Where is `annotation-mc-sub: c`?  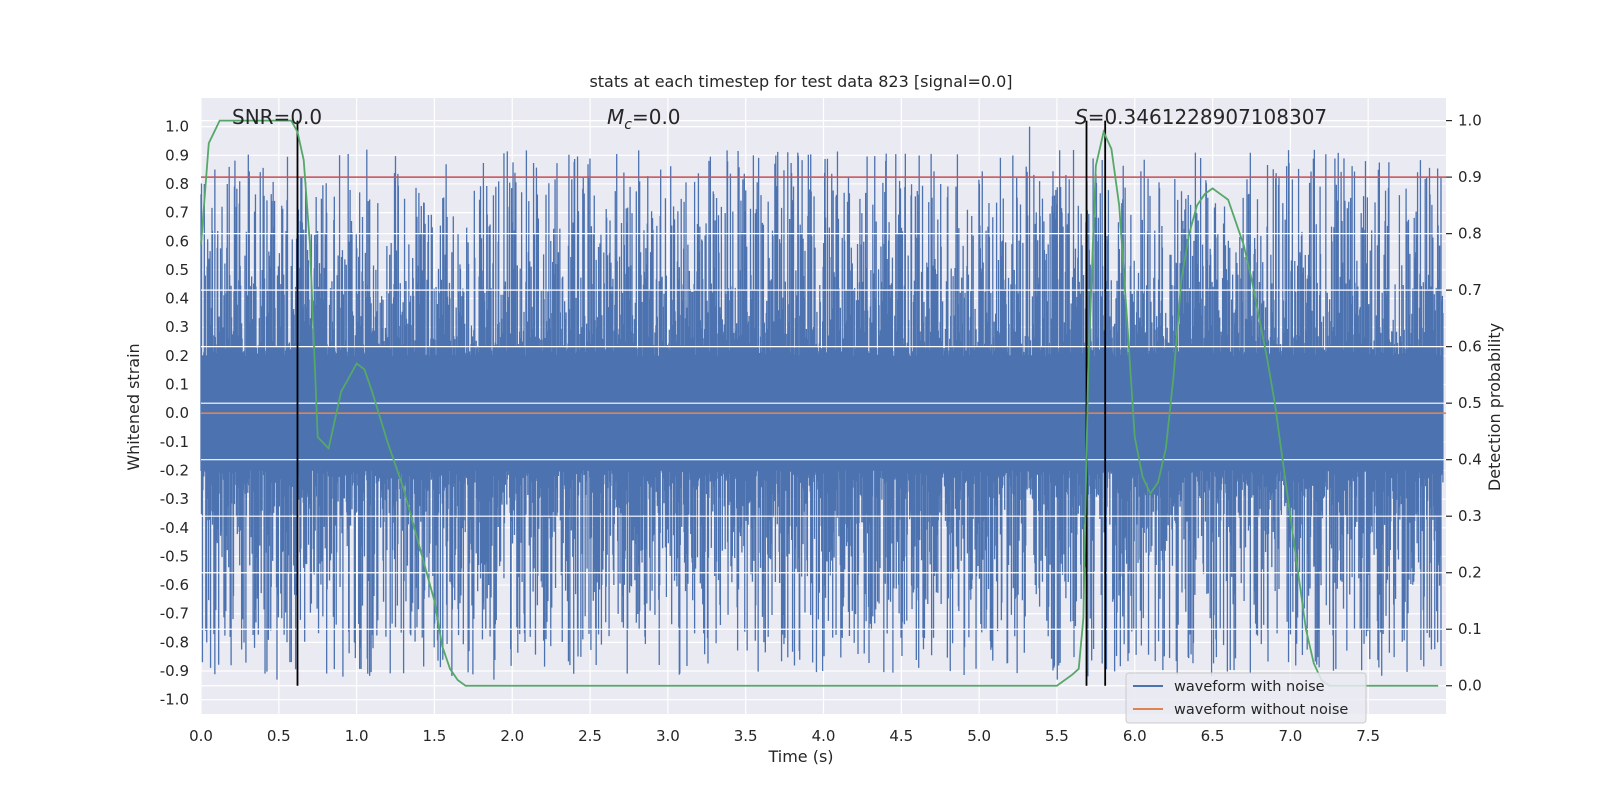 annotation-mc-sub: c is located at coordinates (628, 125).